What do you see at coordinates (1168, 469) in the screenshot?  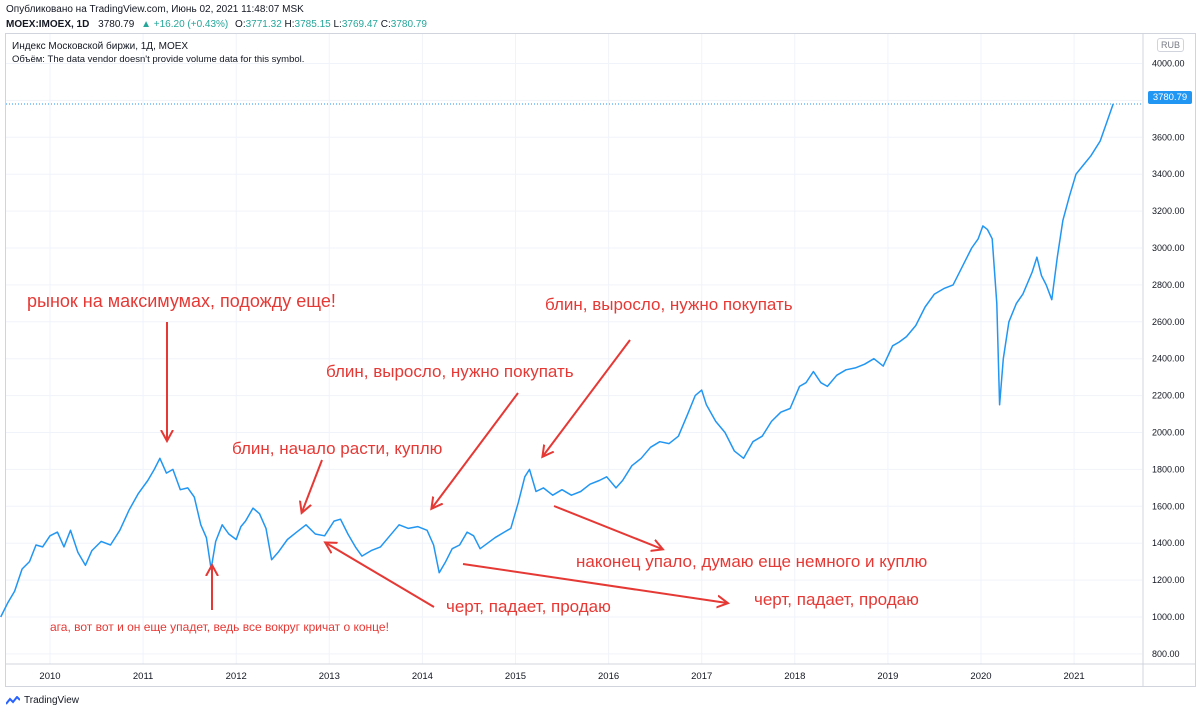 I see `y-tick-label: 1800.00` at bounding box center [1168, 469].